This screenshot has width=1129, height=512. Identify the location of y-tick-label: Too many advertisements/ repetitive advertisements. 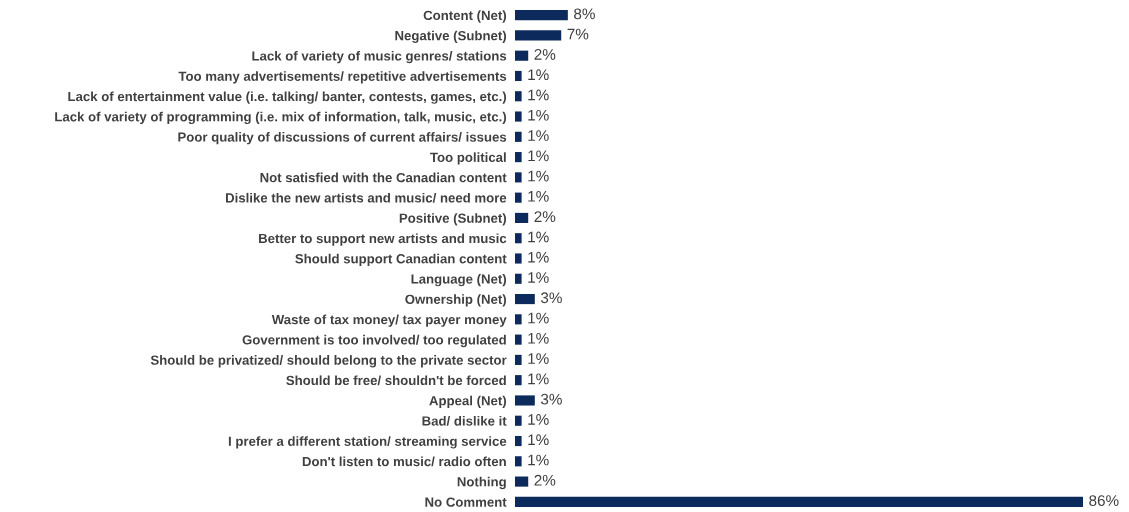
(342, 77).